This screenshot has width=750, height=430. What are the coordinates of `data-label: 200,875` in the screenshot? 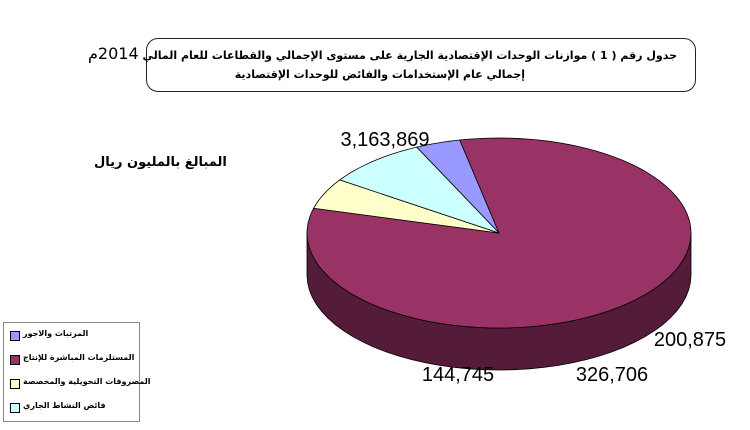 It's located at (690, 340).